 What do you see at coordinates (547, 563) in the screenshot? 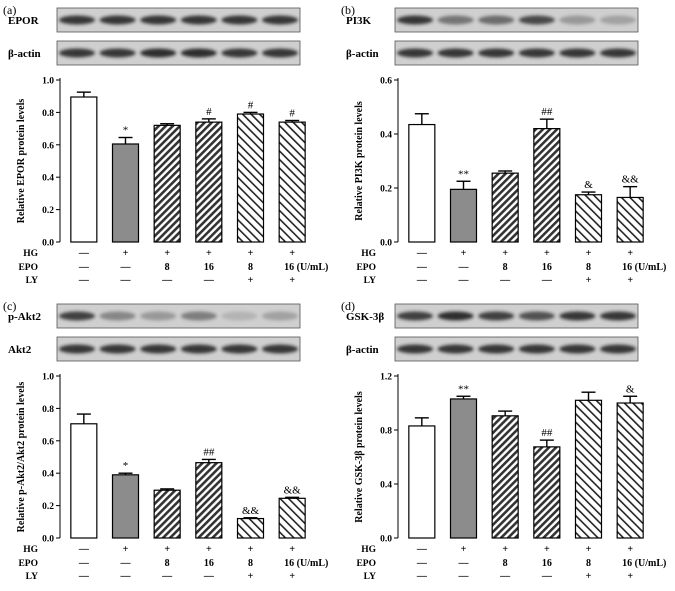
I see `condition-value: 16` at bounding box center [547, 563].